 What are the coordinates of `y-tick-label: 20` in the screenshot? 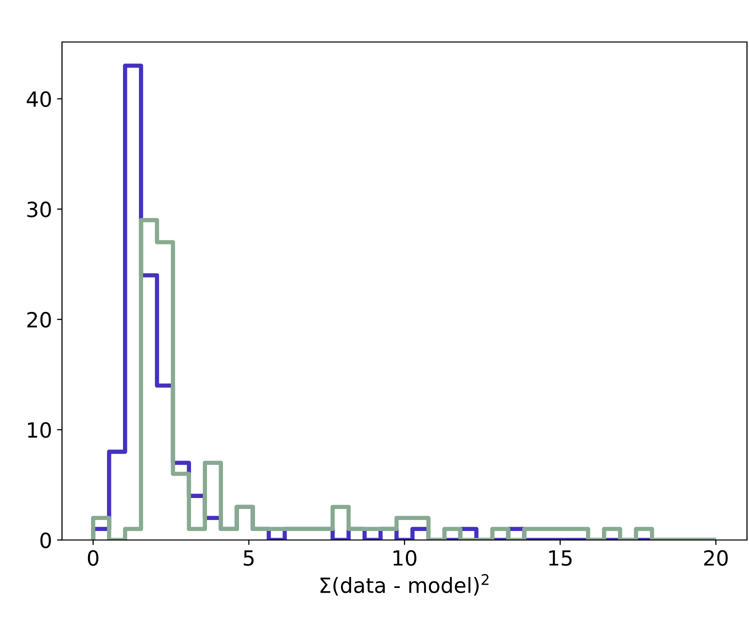 It's located at (39, 320).